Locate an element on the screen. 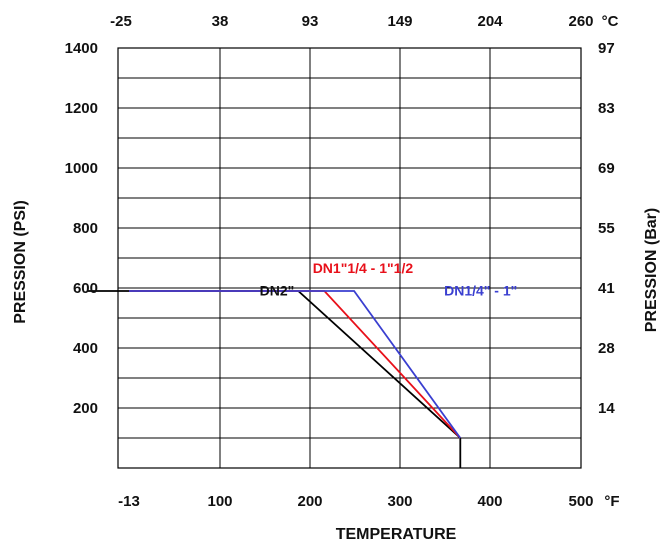 Image resolution: width=664 pixels, height=547 pixels. x-tick-label-bottom: -13 is located at coordinates (129, 501).